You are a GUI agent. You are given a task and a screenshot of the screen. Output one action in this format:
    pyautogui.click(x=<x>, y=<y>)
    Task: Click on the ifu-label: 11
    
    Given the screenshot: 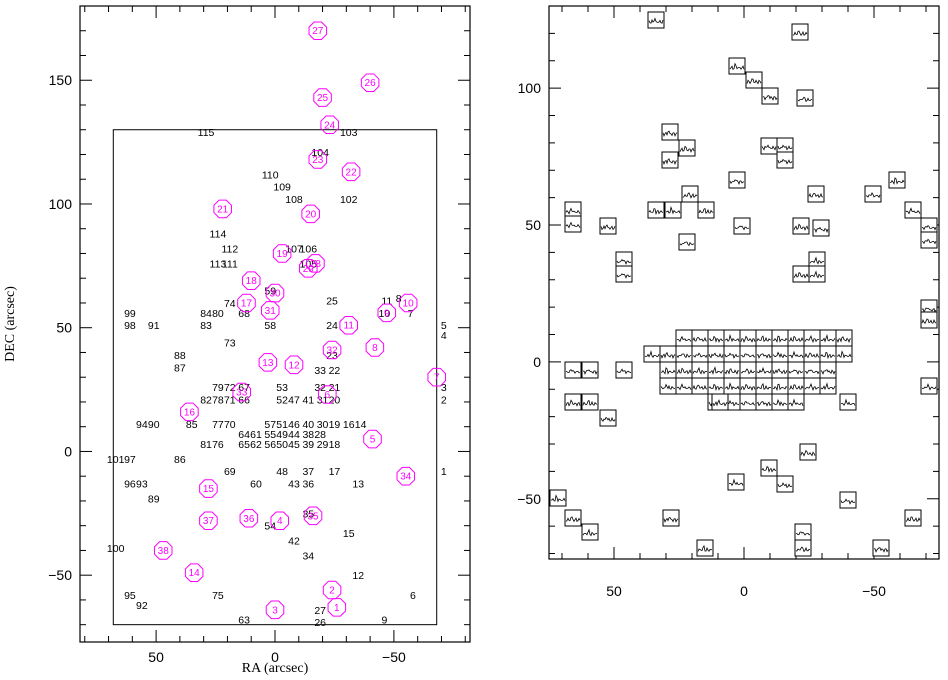 What is the action you would take?
    pyautogui.click(x=349, y=326)
    